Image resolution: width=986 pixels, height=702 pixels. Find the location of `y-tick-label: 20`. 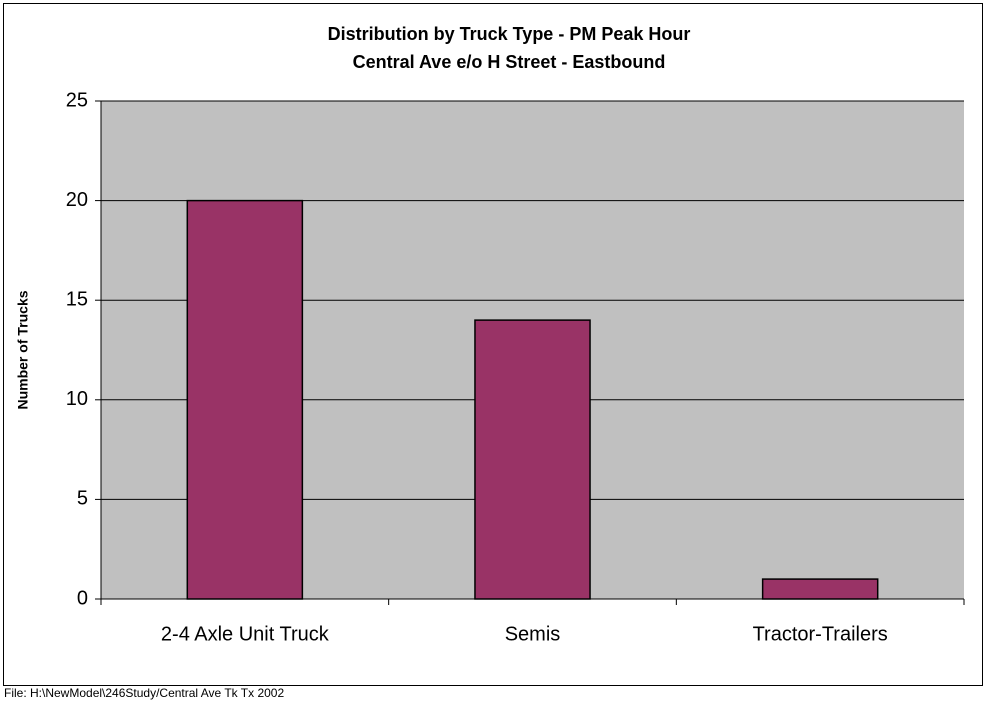

y-tick-label: 20 is located at coordinates (77, 200).